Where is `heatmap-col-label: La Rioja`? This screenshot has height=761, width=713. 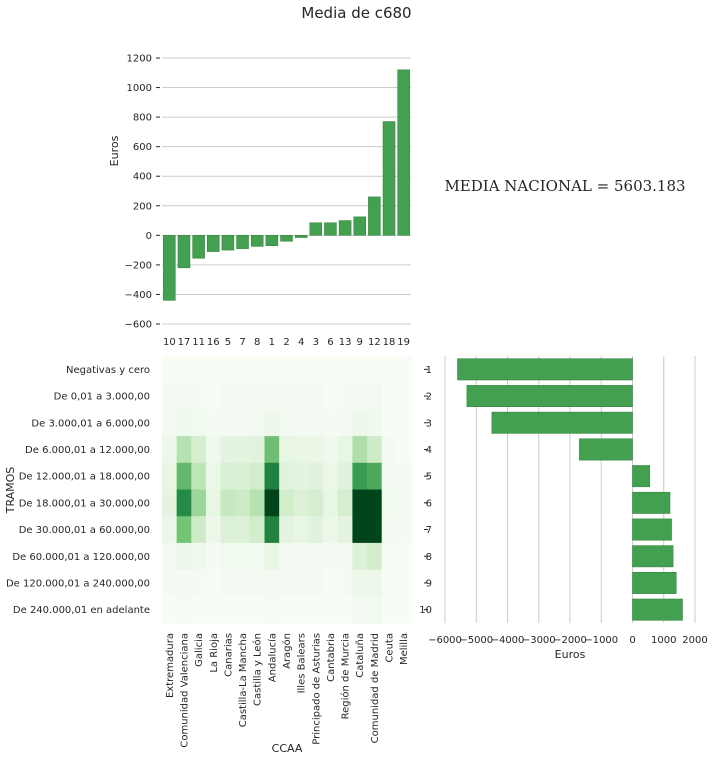
heatmap-col-label: La Rioja is located at coordinates (214, 653).